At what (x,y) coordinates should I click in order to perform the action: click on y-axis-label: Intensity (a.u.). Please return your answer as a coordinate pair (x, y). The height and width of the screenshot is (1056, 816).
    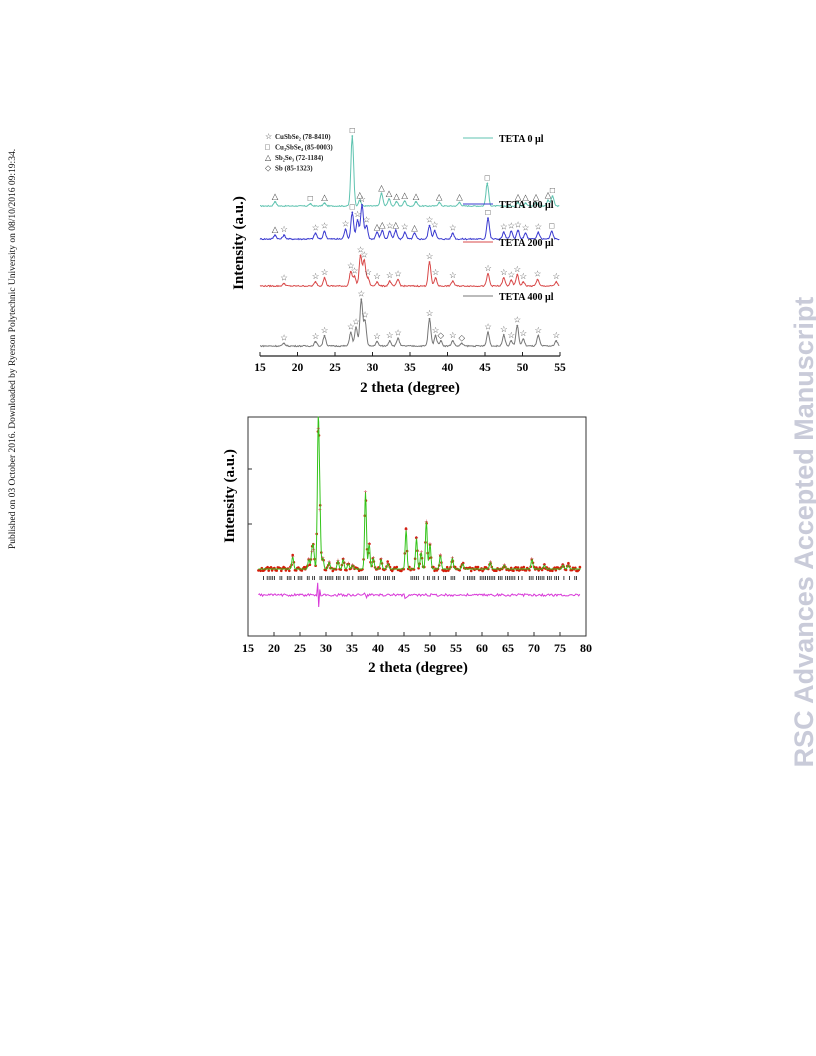
    Looking at the image, I should click on (239, 243).